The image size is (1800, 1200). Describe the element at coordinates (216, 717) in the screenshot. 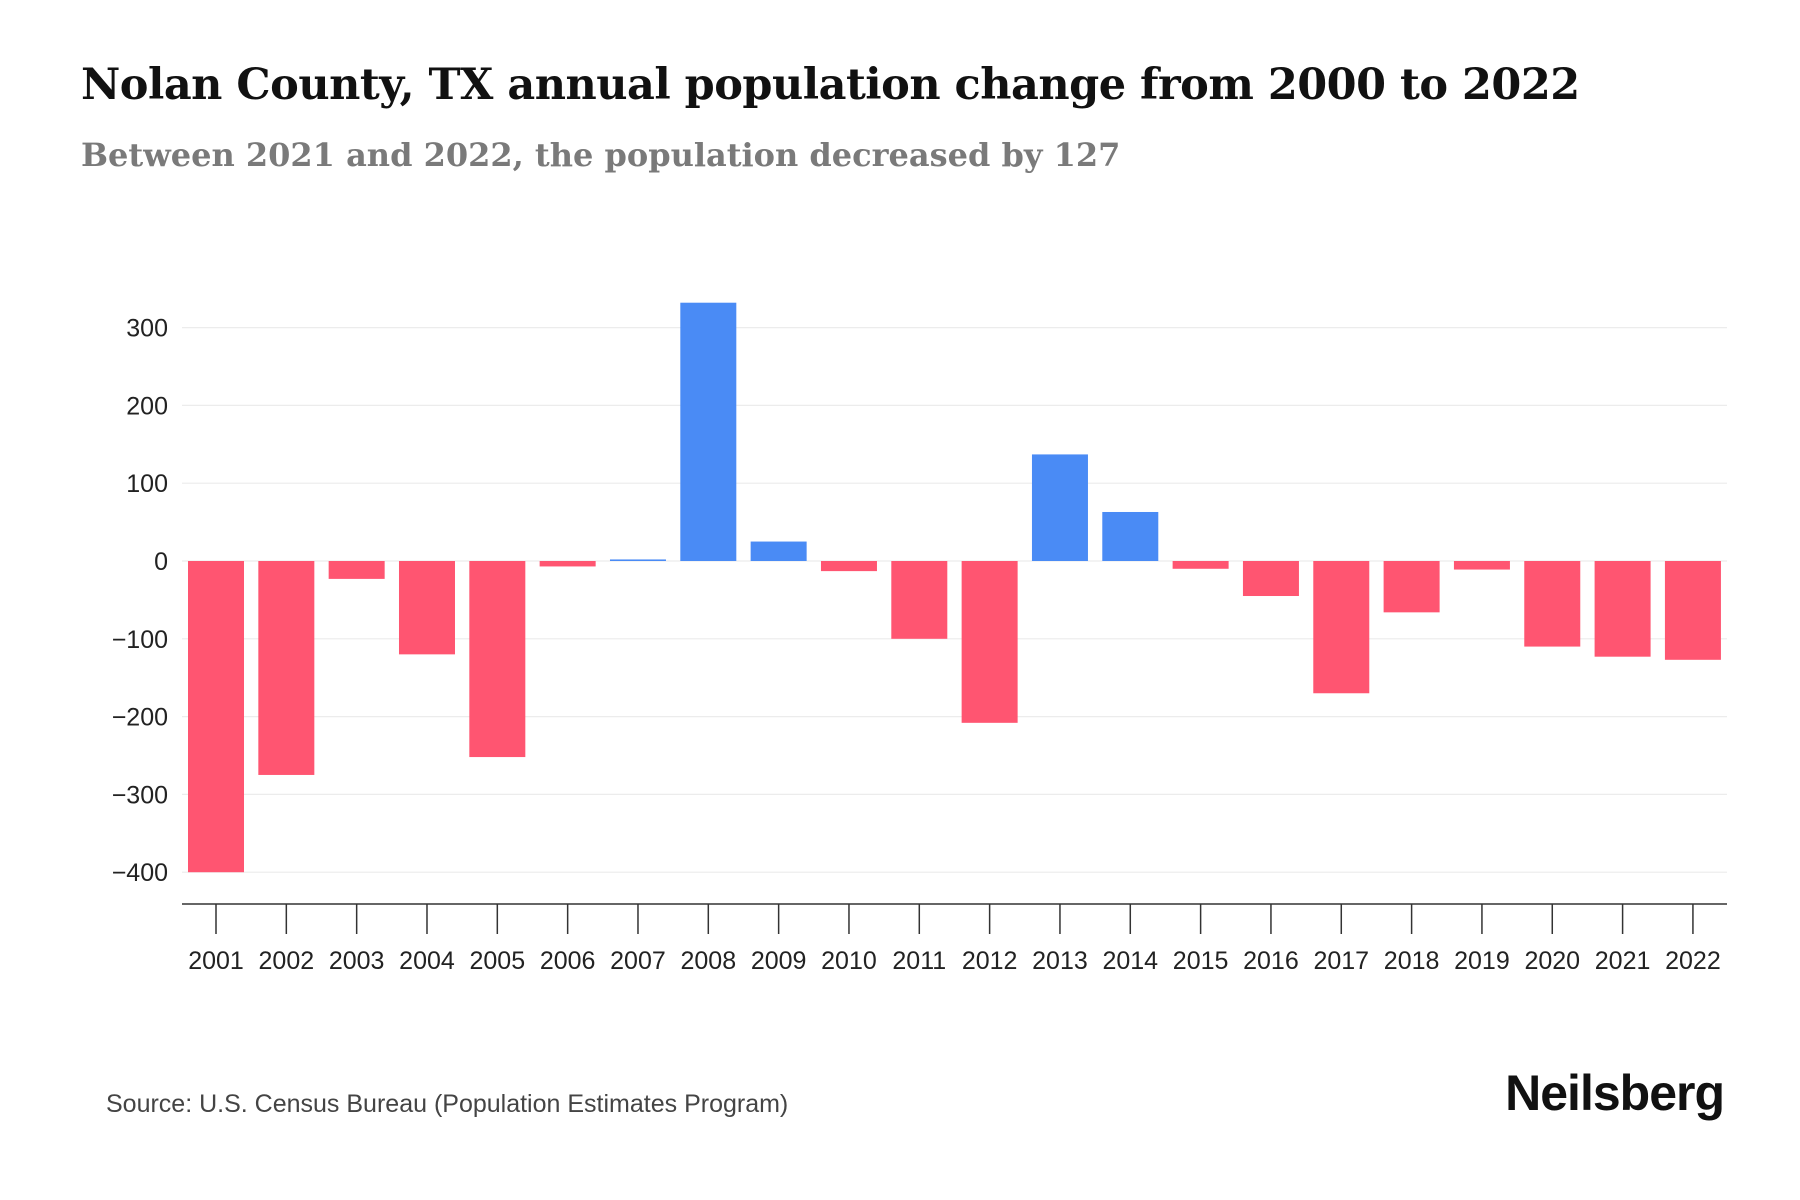

I see `bar-2001` at that location.